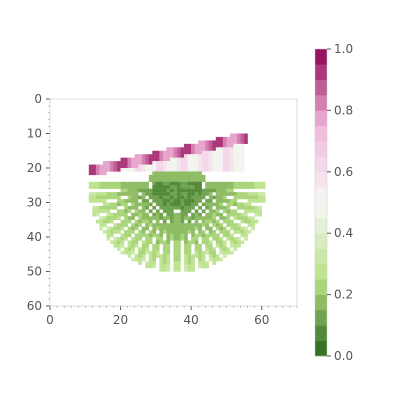 The width and height of the screenshot is (400, 404). Describe the element at coordinates (171, 316) in the screenshot. I see `x-axis: 0 20 40 60` at that location.